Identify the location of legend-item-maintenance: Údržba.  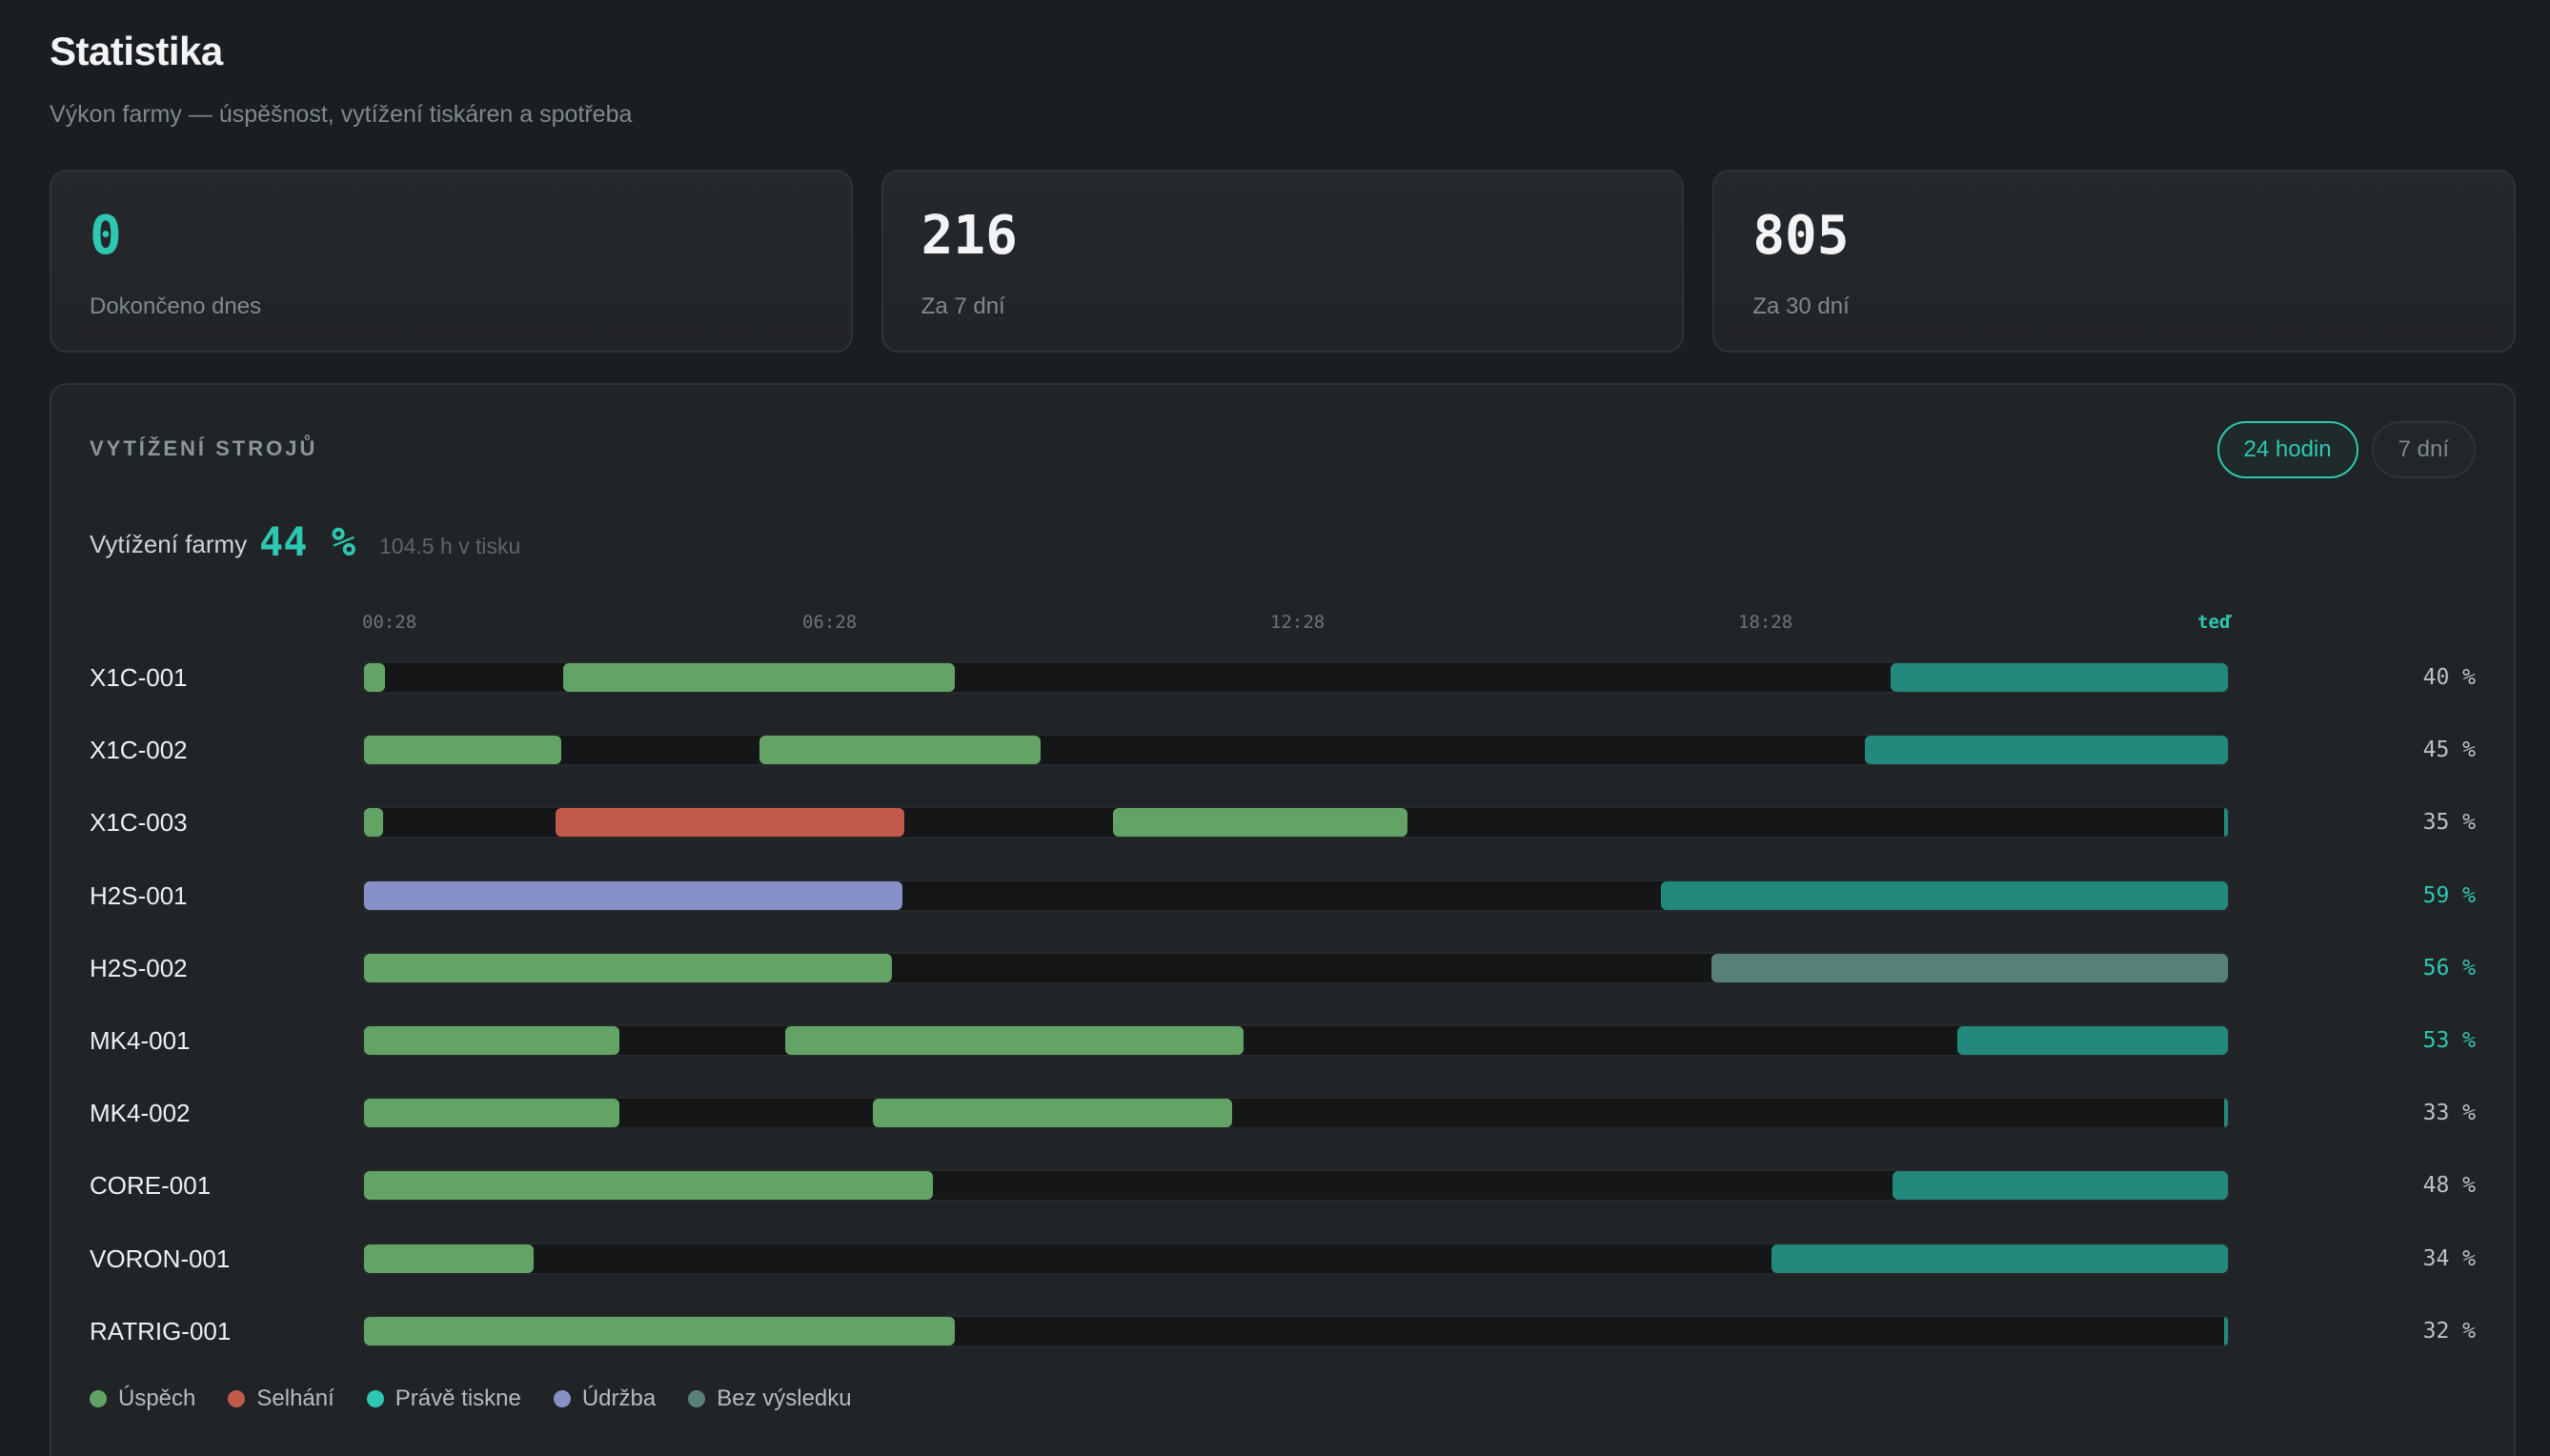
(605, 1398).